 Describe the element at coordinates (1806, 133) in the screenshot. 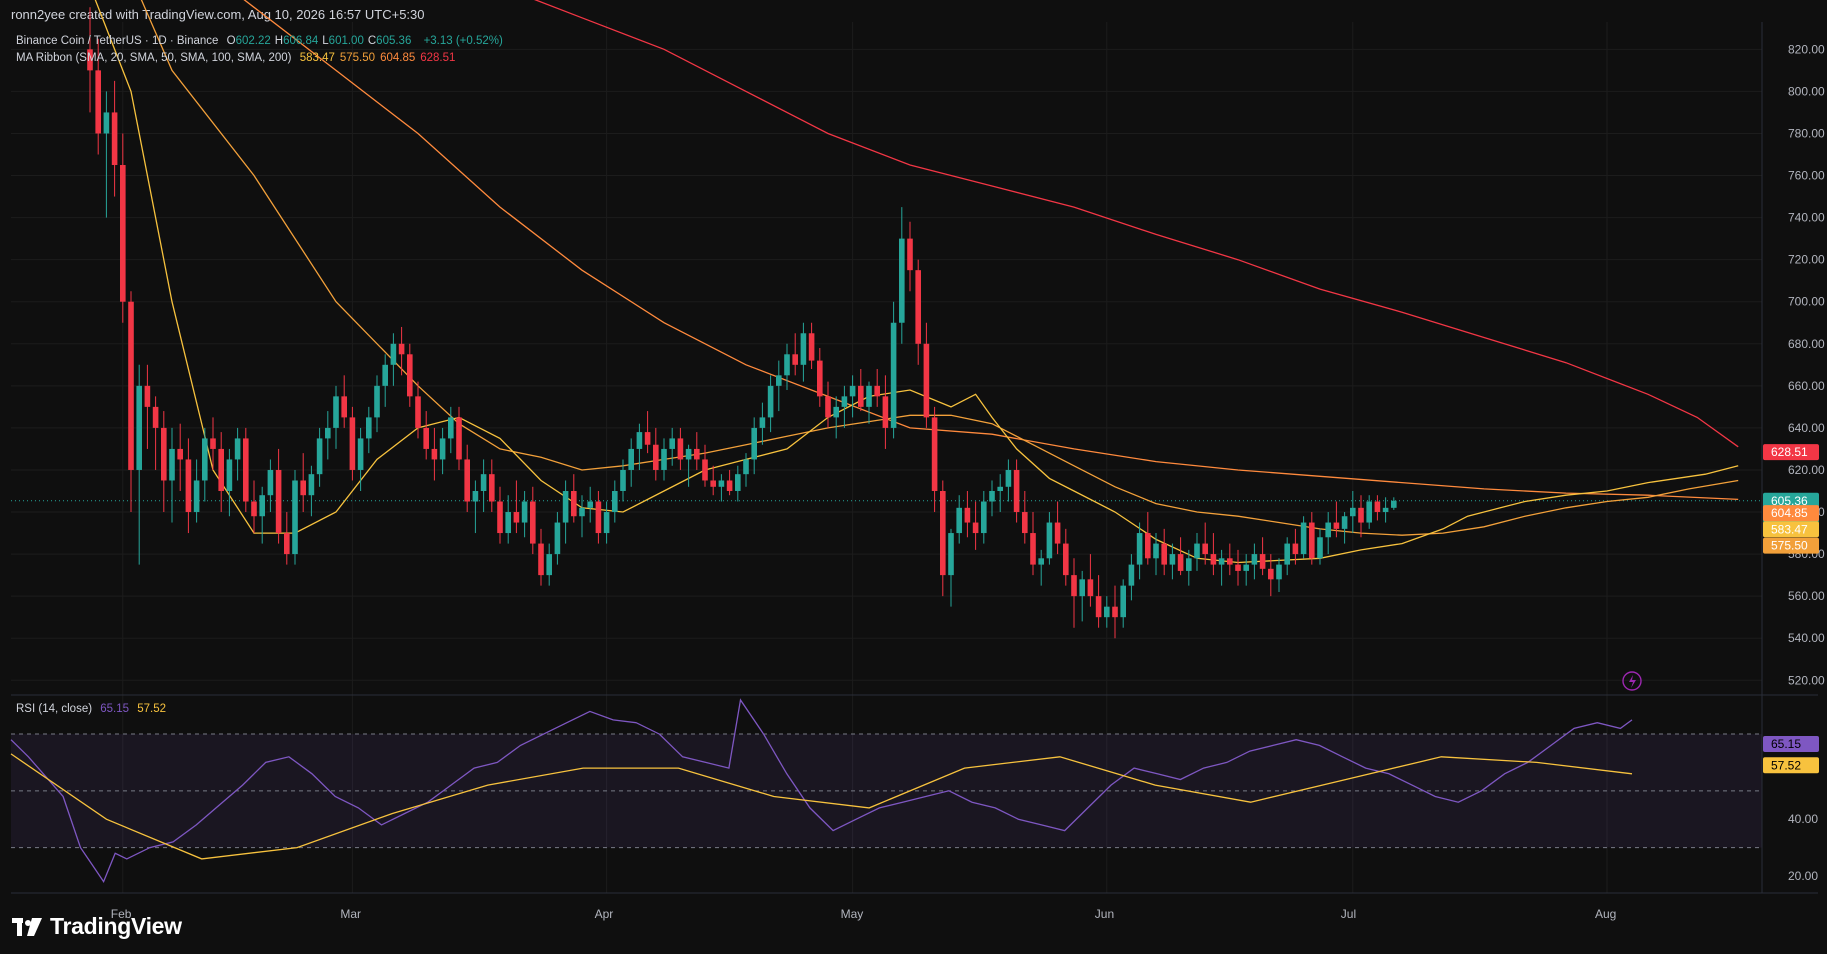

I see `price-tick-label: 780.00` at that location.